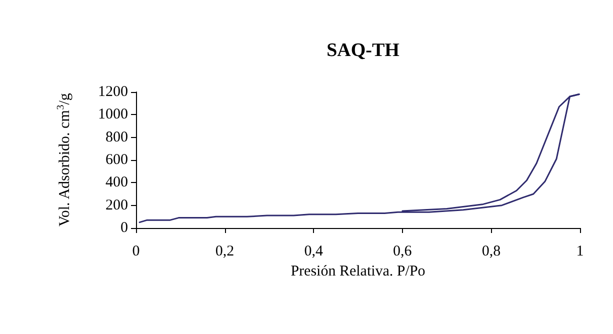  I want to click on y-tick-label: 600, so click(117, 160).